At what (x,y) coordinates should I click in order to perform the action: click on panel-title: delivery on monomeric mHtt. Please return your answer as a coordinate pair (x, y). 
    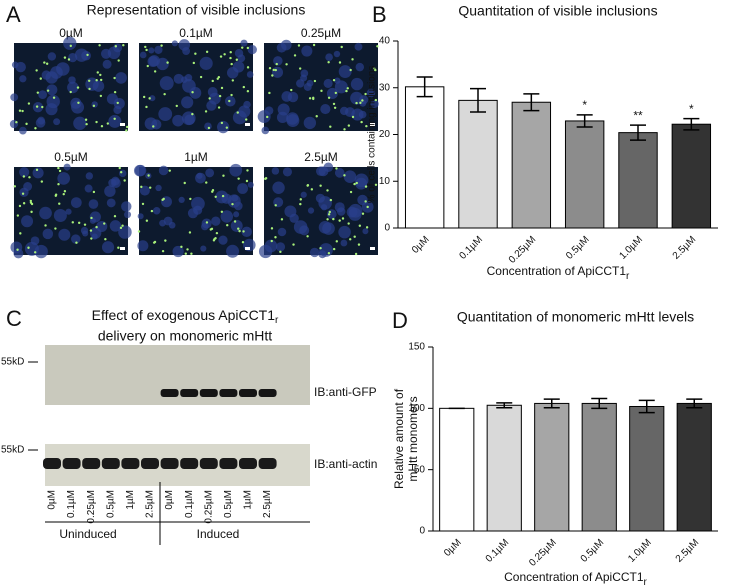
    Looking at the image, I should click on (185, 336).